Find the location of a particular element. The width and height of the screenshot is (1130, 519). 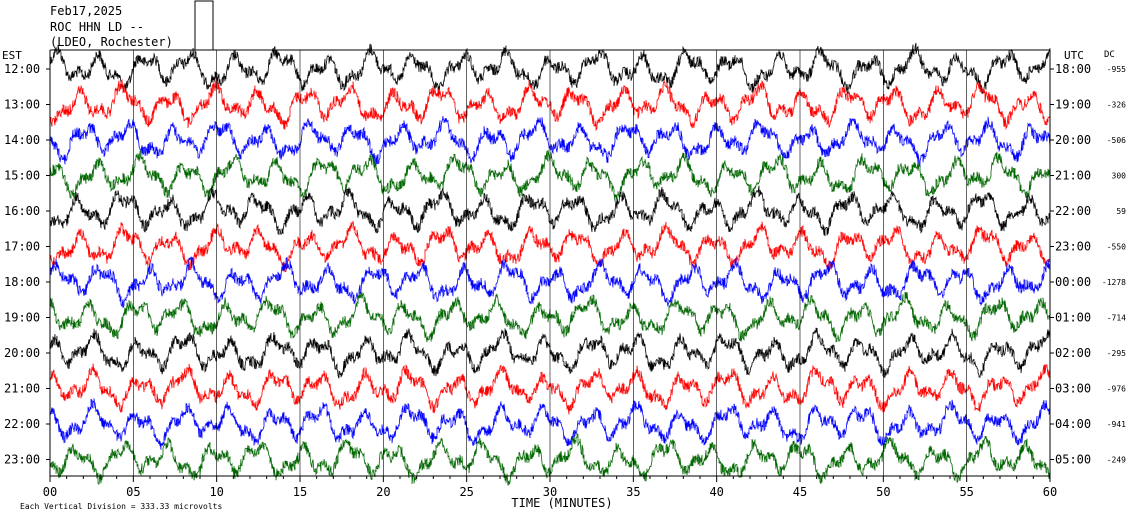

row-label-local: 22:00 is located at coordinates (22, 424).